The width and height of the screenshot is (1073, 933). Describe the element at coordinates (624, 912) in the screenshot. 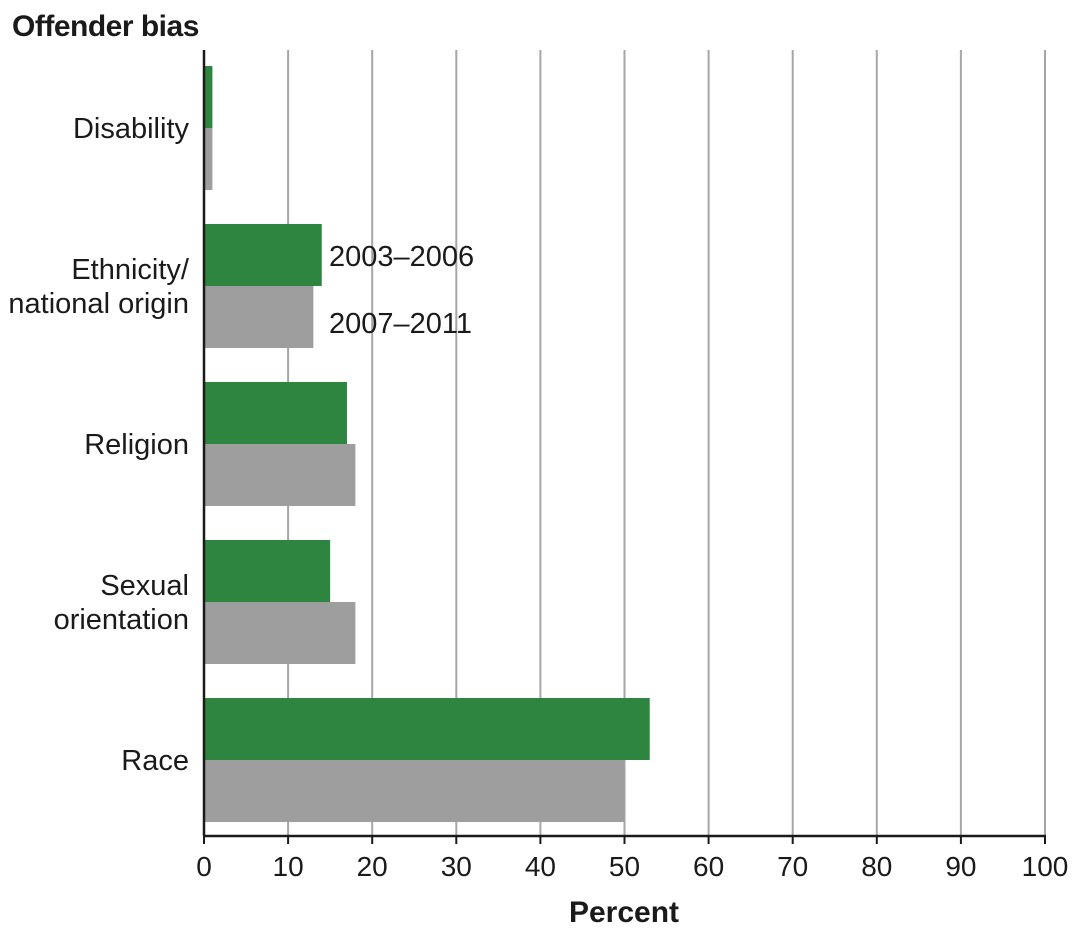

I see `x-axis-title: Percent` at that location.